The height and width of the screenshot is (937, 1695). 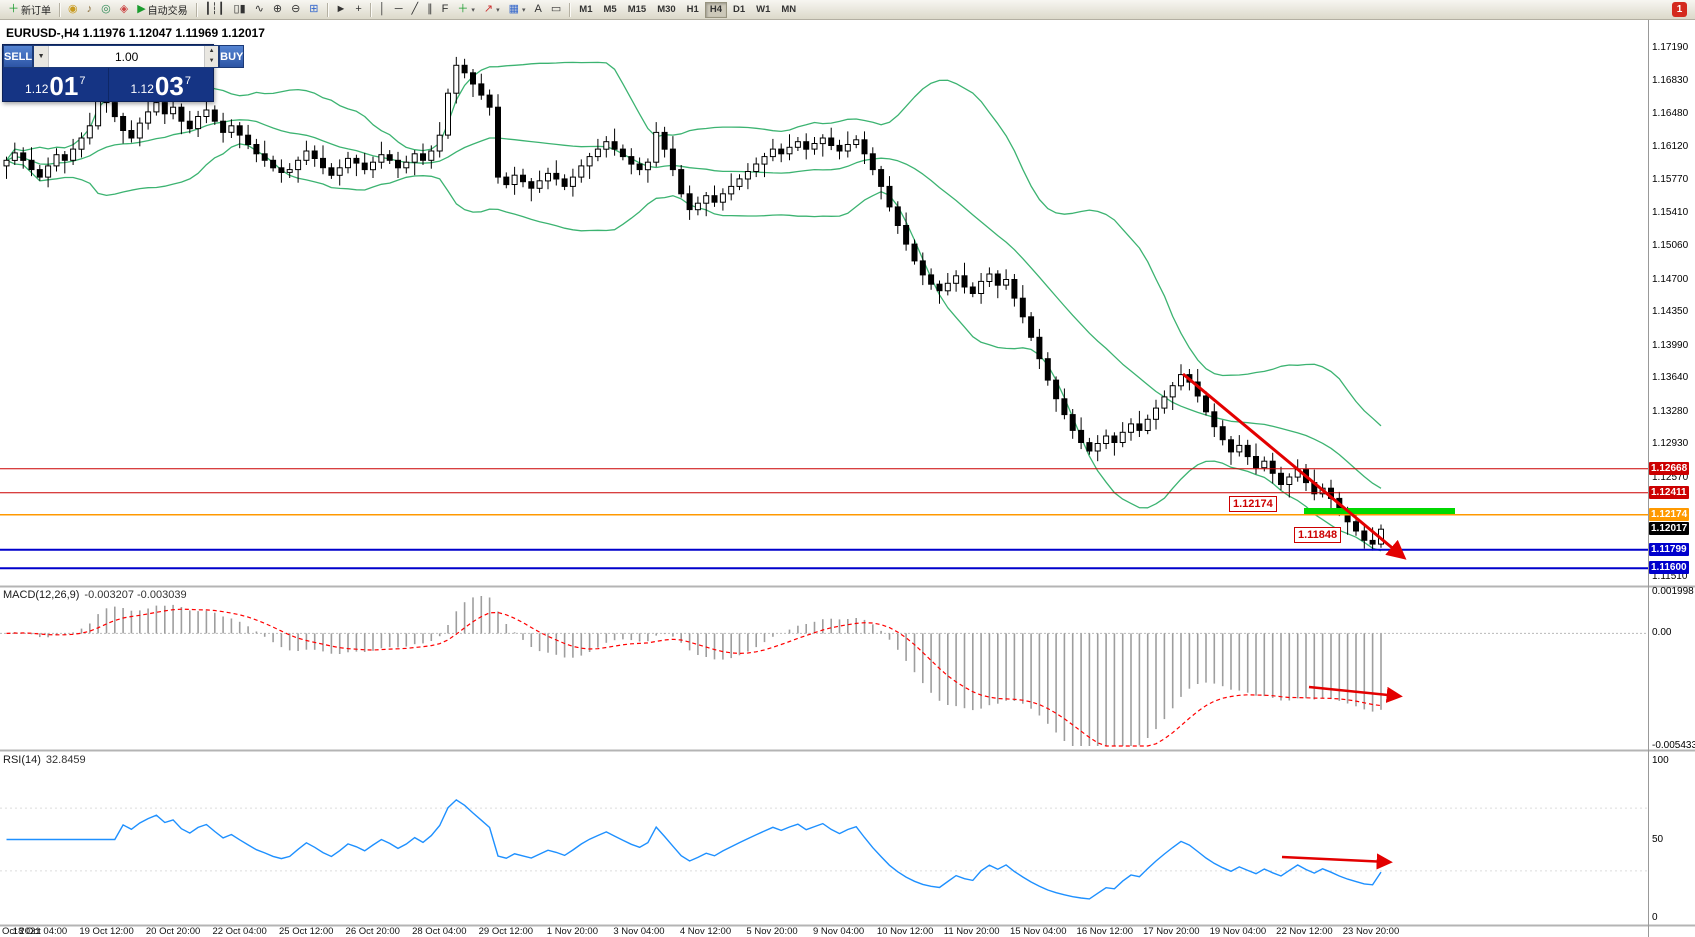 I want to click on sounds-button: ♪, so click(x=90, y=9).